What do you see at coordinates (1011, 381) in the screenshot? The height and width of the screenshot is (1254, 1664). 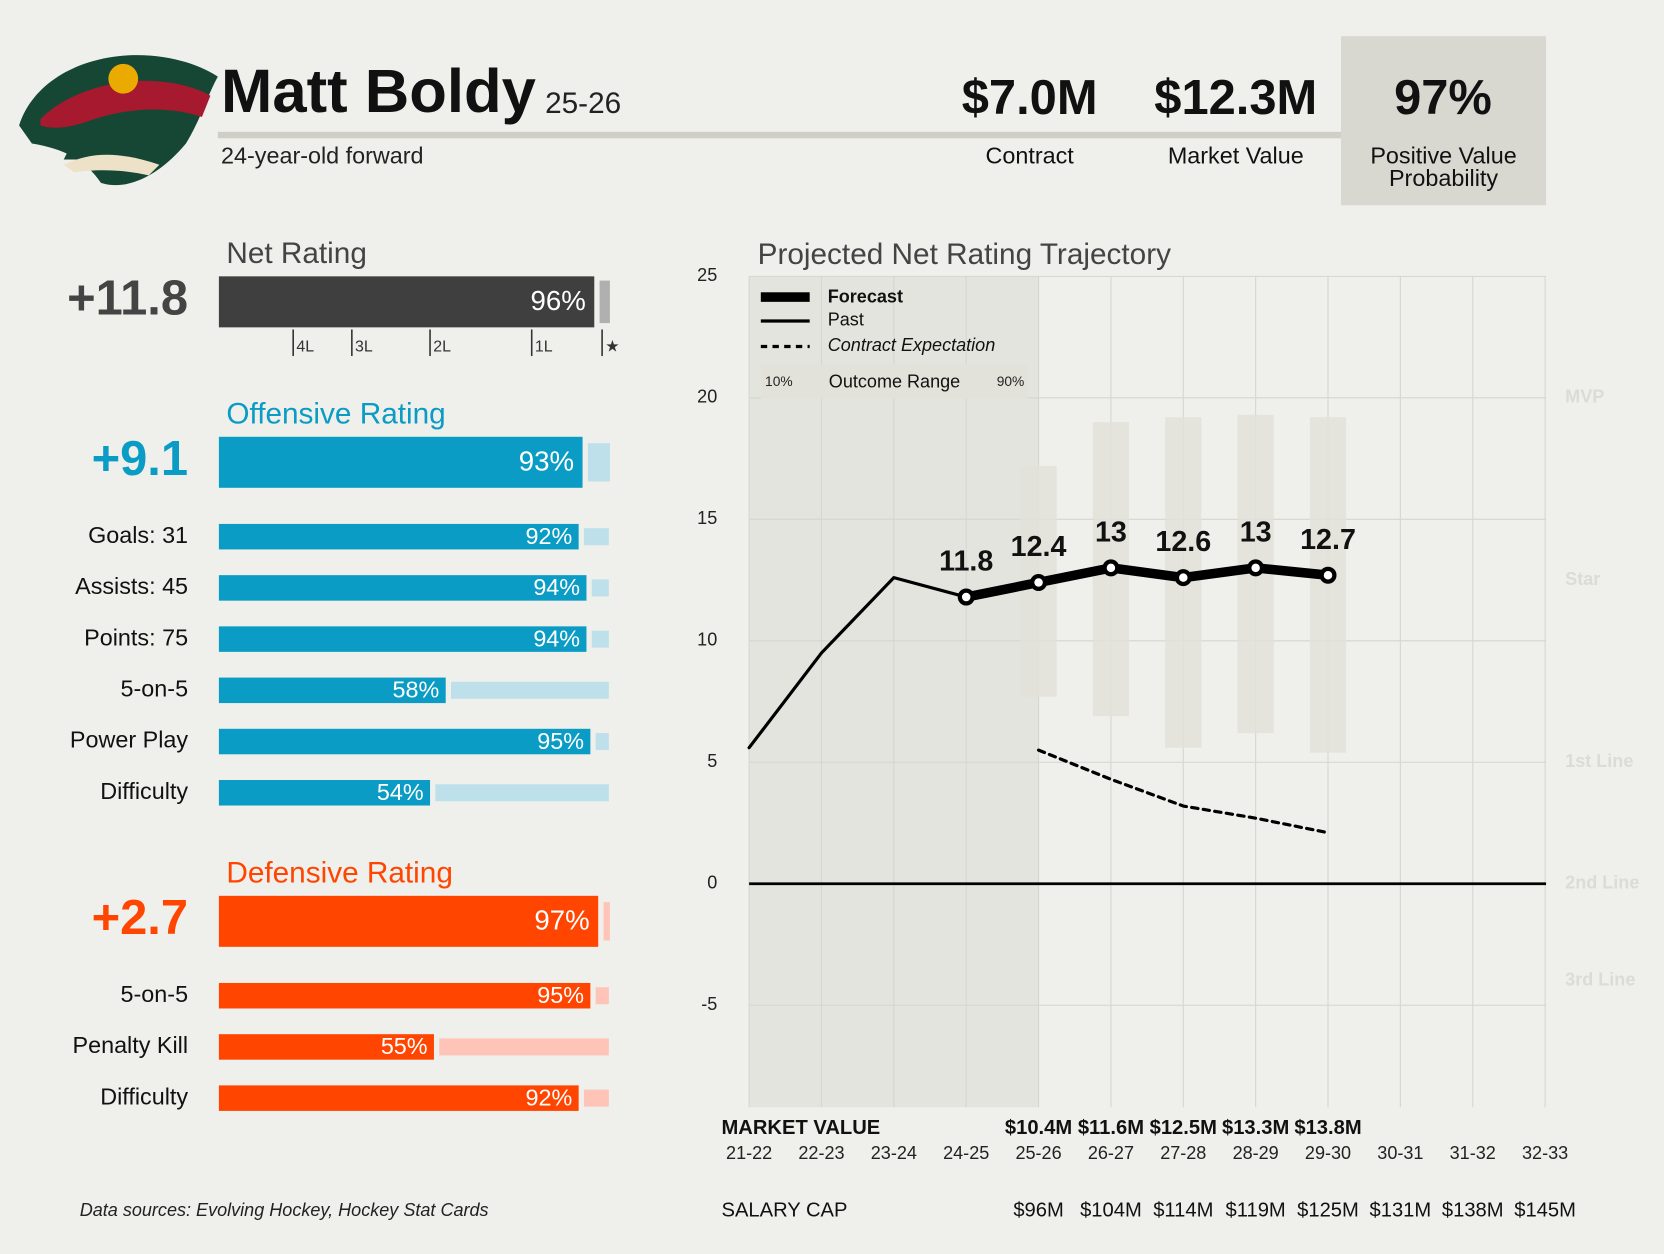 I see `legend-label: 90%` at bounding box center [1011, 381].